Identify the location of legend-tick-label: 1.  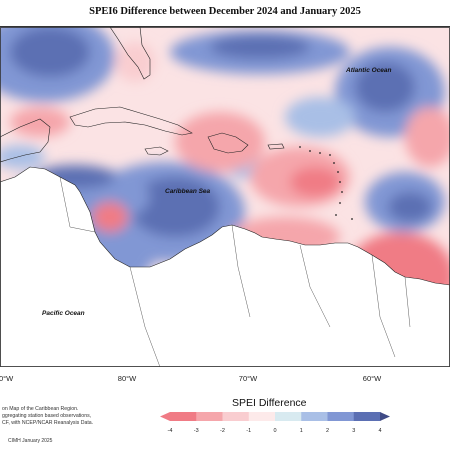
(301, 431).